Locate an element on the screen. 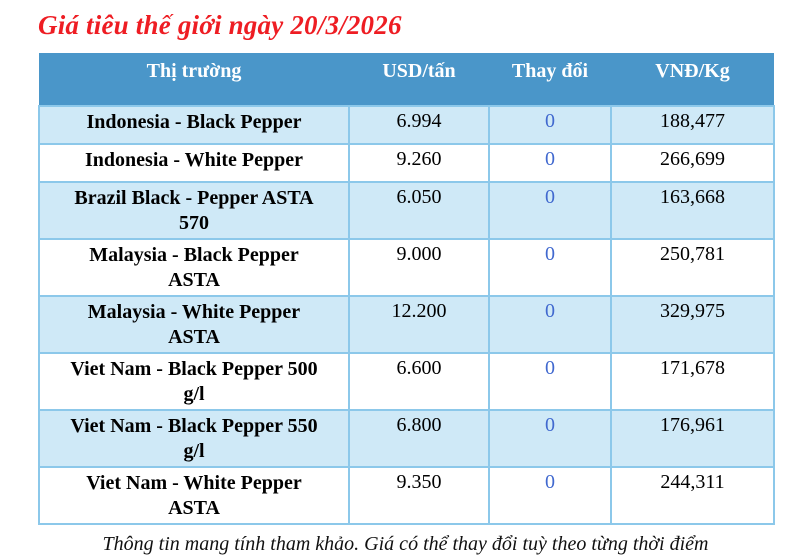  usd-cell: 6.994 is located at coordinates (419, 125).